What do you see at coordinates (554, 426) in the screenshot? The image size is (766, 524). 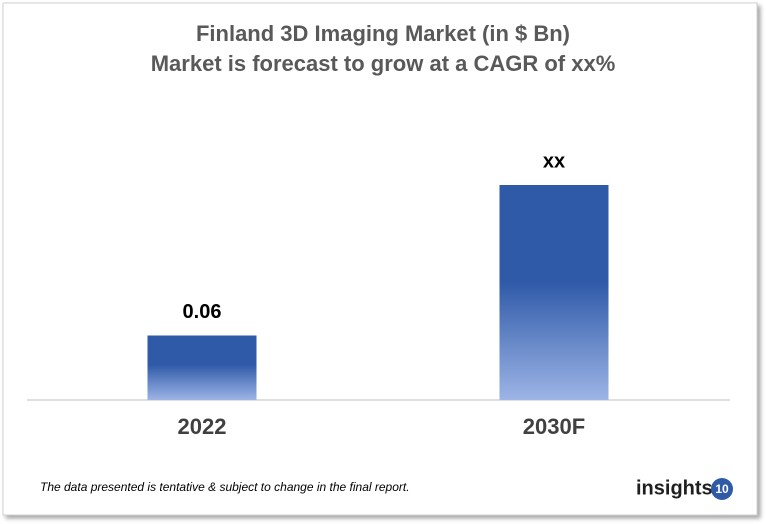 I see `x-tick-label: 2030F` at bounding box center [554, 426].